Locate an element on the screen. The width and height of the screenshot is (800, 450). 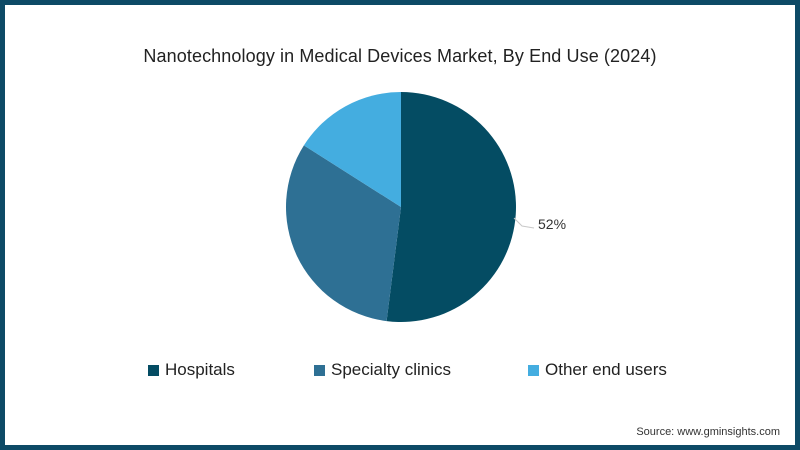
legend-item-hospitals: Hospitals is located at coordinates (191, 370).